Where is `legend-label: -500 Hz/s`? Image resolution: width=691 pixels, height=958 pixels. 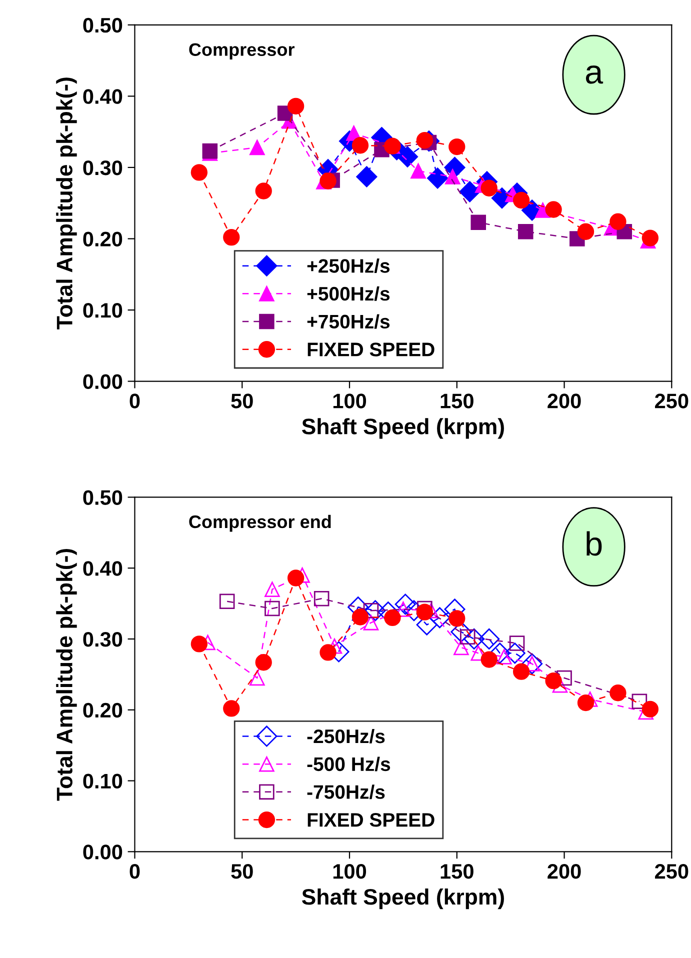 legend-label: -500 Hz/s is located at coordinates (348, 764).